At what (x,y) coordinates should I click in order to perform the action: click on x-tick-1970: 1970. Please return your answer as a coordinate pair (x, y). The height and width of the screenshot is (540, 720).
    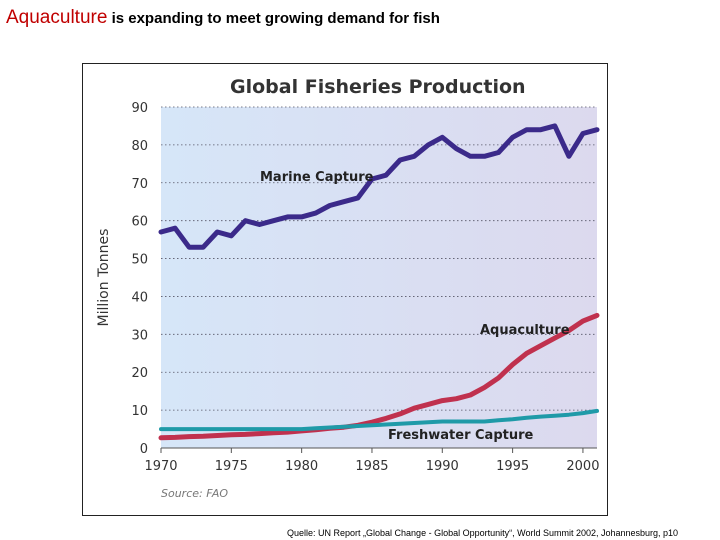
    Looking at the image, I should click on (160, 466).